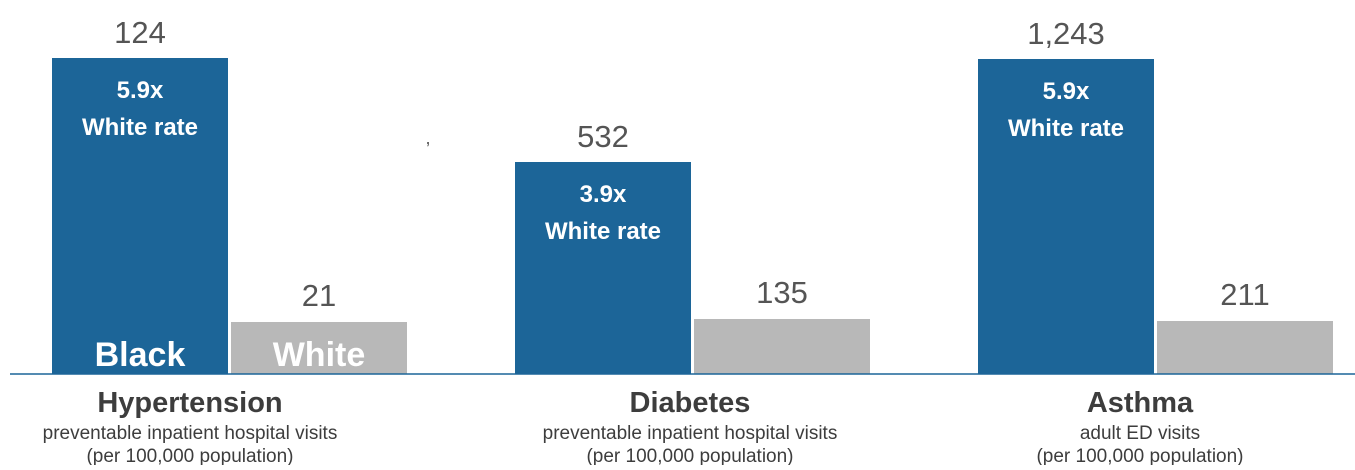 This screenshot has width=1355, height=470. I want to click on bar-white-asthma, so click(1245, 347).